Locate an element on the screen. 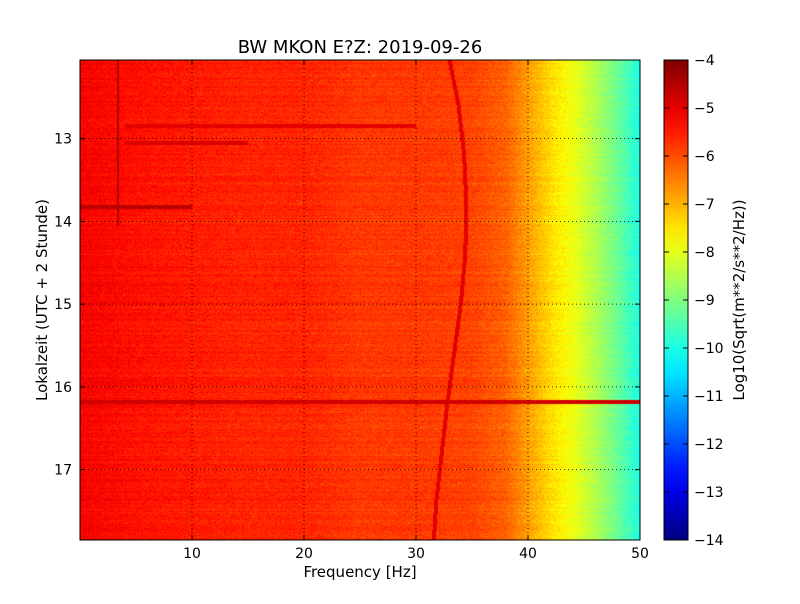  colorbar-tick-label: −10 is located at coordinates (709, 349).